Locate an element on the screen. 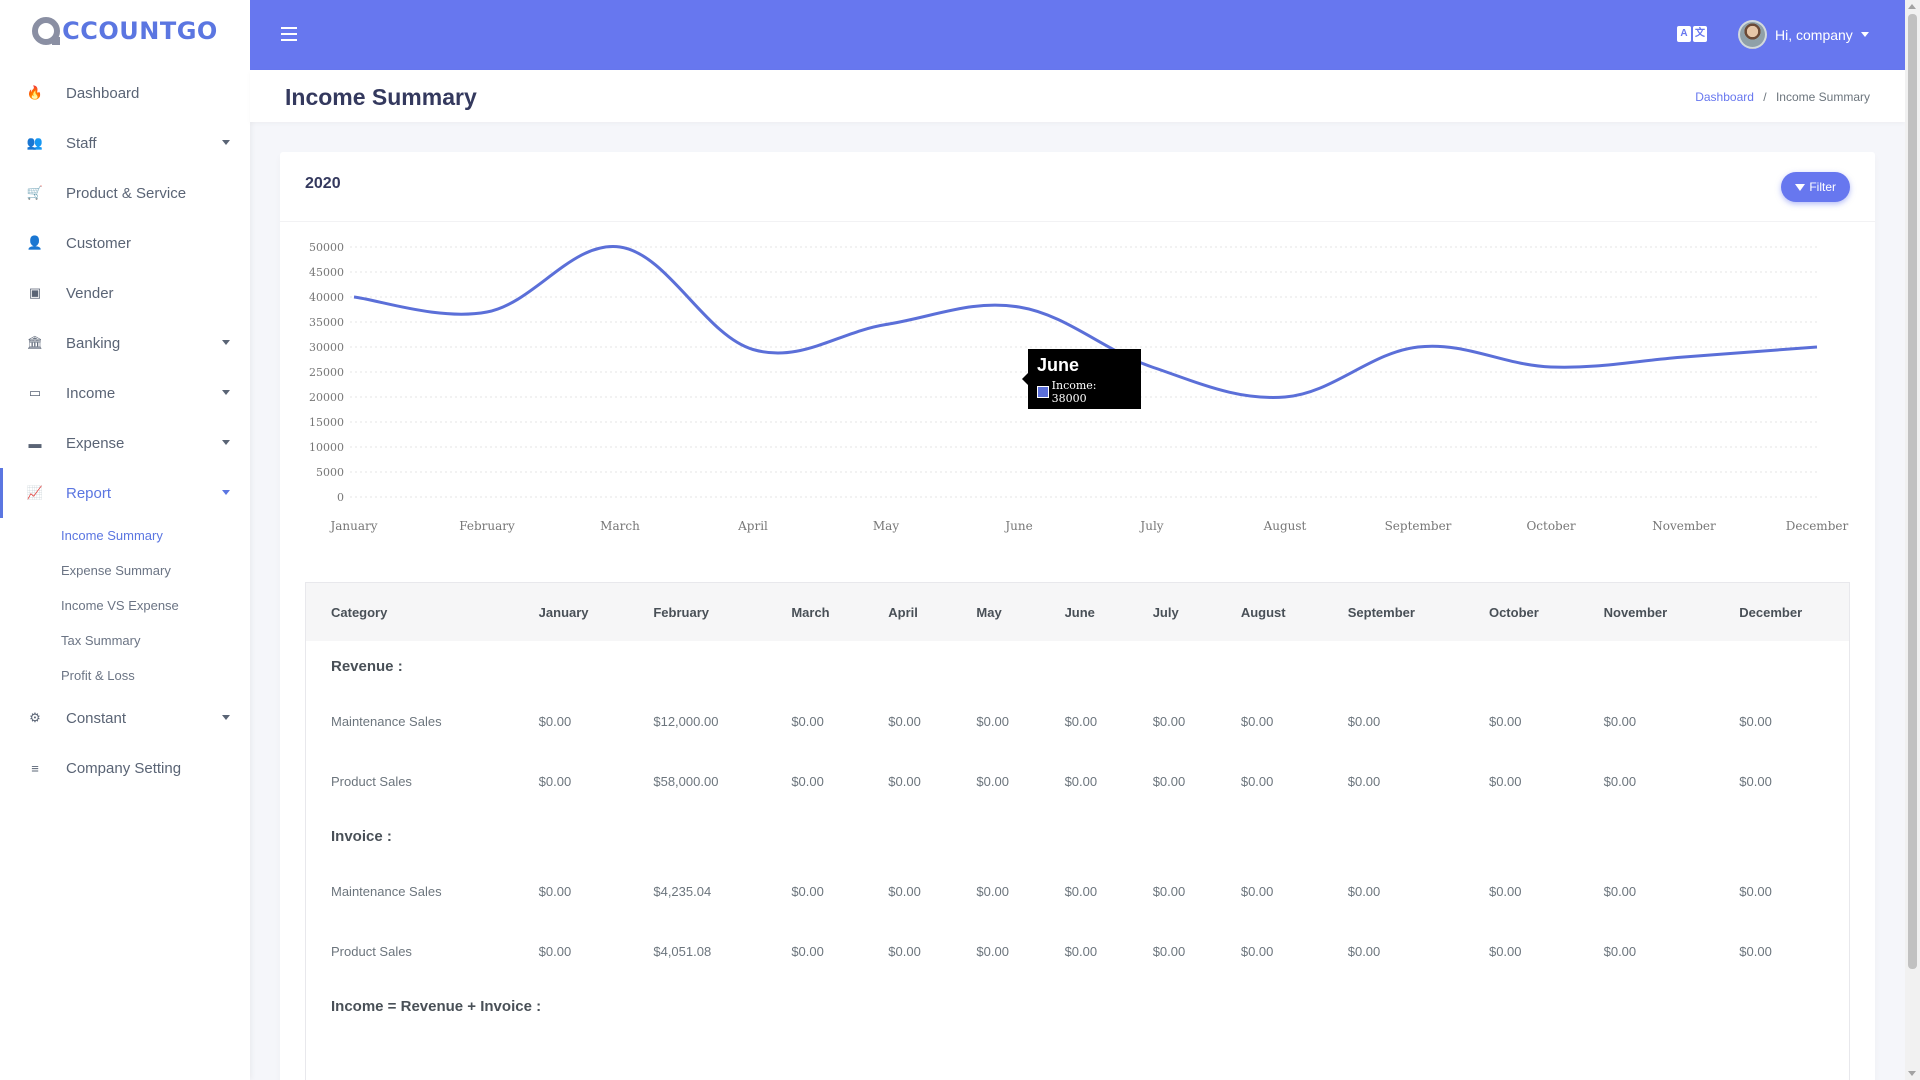 This screenshot has width=1920, height=1080. subnav-item-income-vs-expense: Income VS Expense is located at coordinates (120, 605).